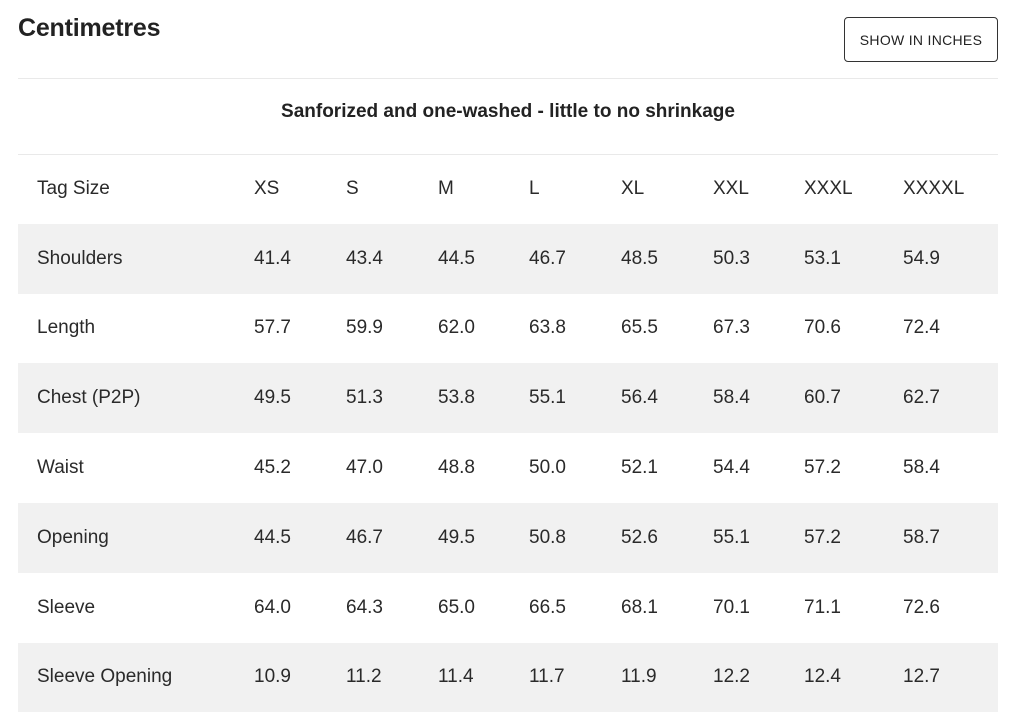 This screenshot has width=1024, height=728. What do you see at coordinates (853, 677) in the screenshot?
I see `measurement-value: 12.4` at bounding box center [853, 677].